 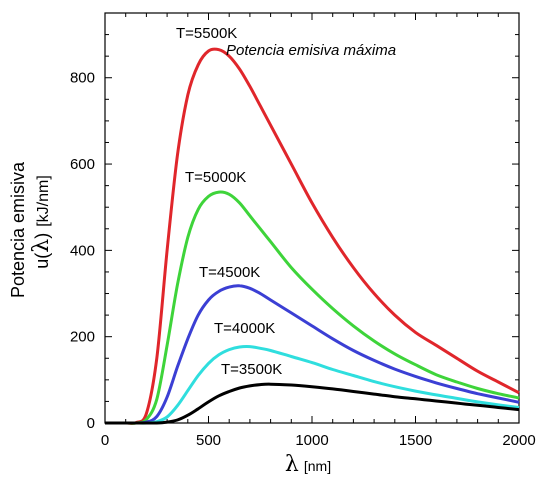 What do you see at coordinates (82, 164) in the screenshot?
I see `y-tick-label: 600` at bounding box center [82, 164].